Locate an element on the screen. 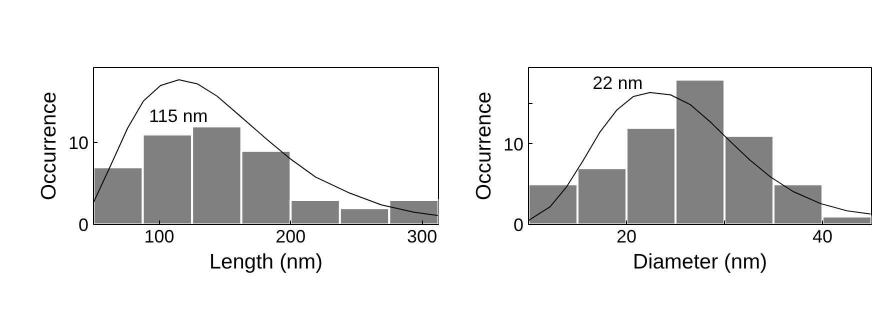 This screenshot has width=886, height=313. x-tick-label: 40 is located at coordinates (822, 236).